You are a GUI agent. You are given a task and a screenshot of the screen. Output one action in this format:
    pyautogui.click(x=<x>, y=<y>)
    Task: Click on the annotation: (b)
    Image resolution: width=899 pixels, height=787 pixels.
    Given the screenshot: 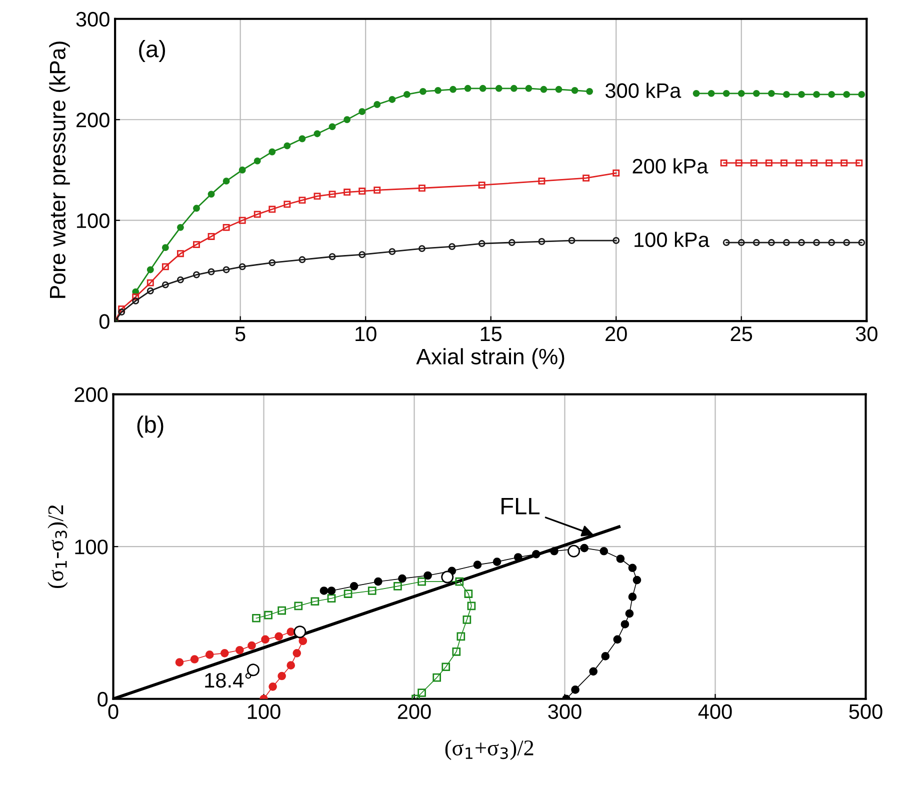 What is the action you would take?
    pyautogui.click(x=150, y=427)
    